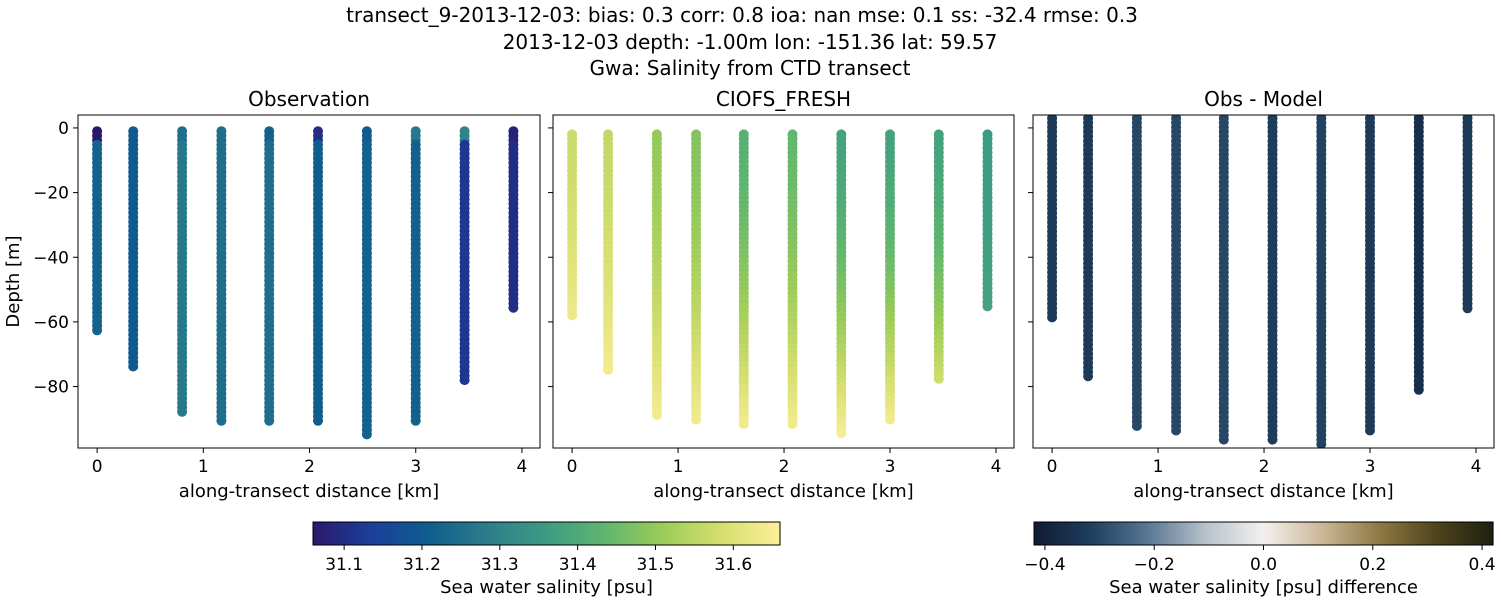 The width and height of the screenshot is (1500, 600). Describe the element at coordinates (546, 533) in the screenshot. I see `colorbar-frame` at that location.